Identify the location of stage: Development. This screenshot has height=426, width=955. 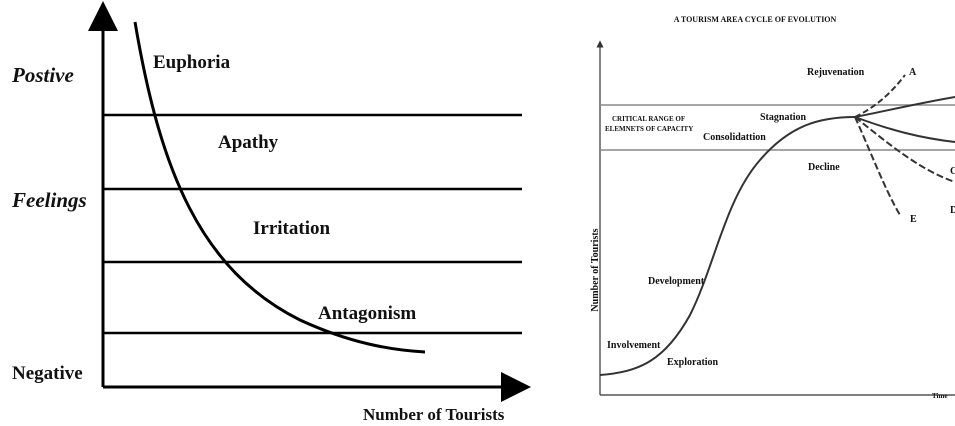
(676, 281).